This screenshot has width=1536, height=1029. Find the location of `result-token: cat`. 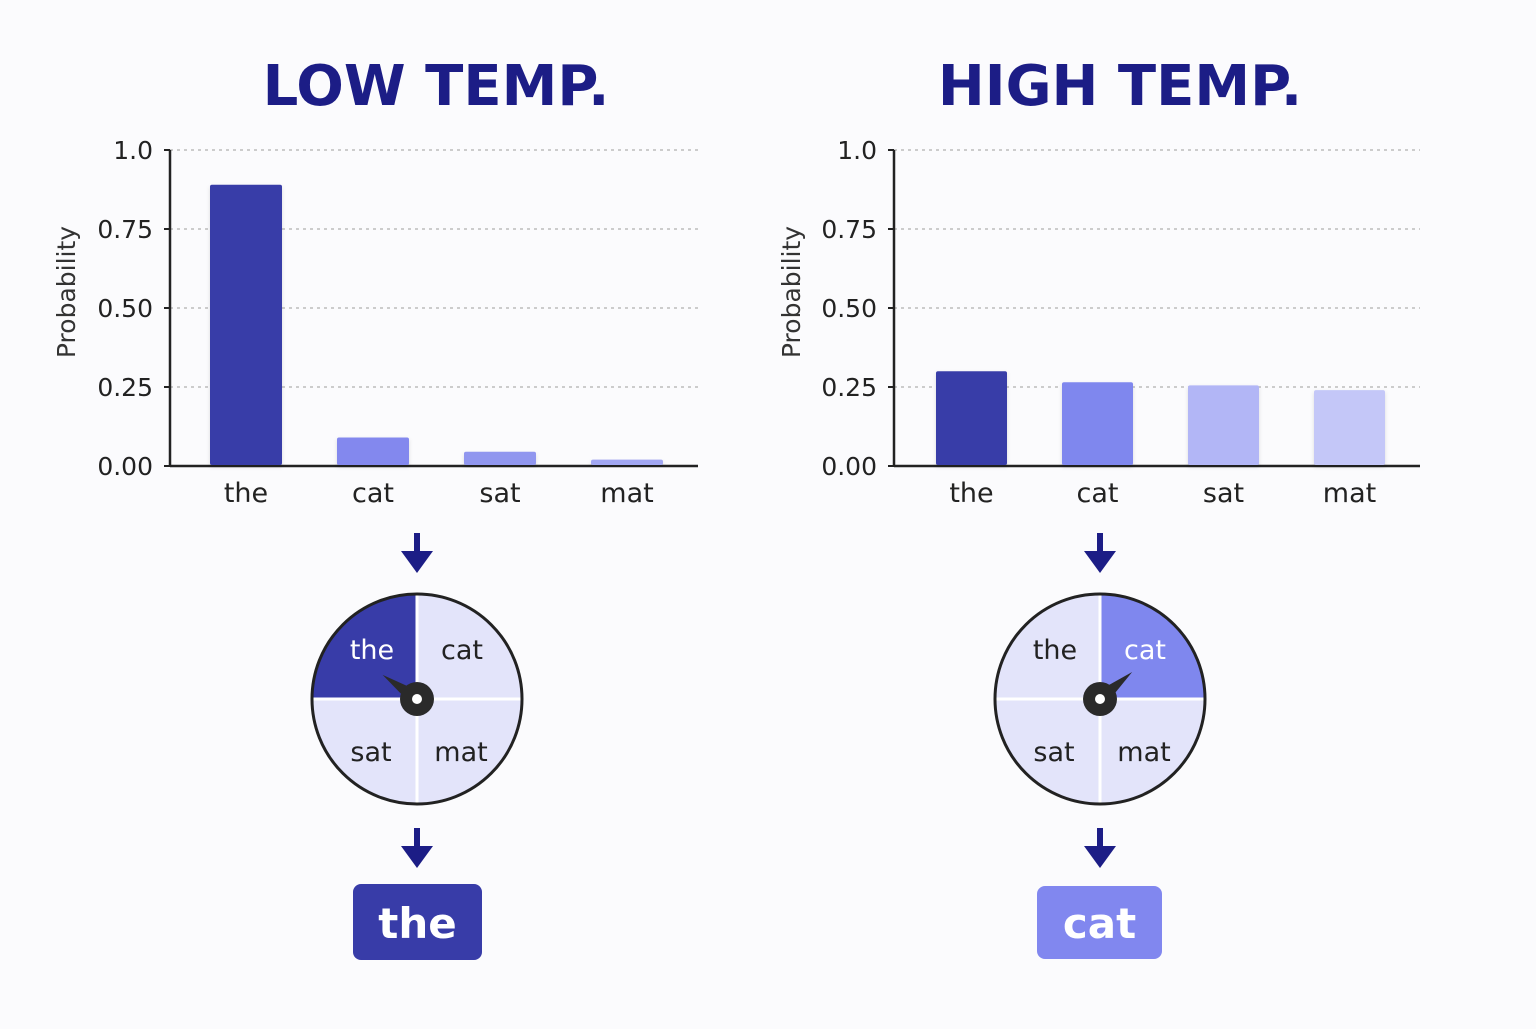

result-token: cat is located at coordinates (1099, 923).